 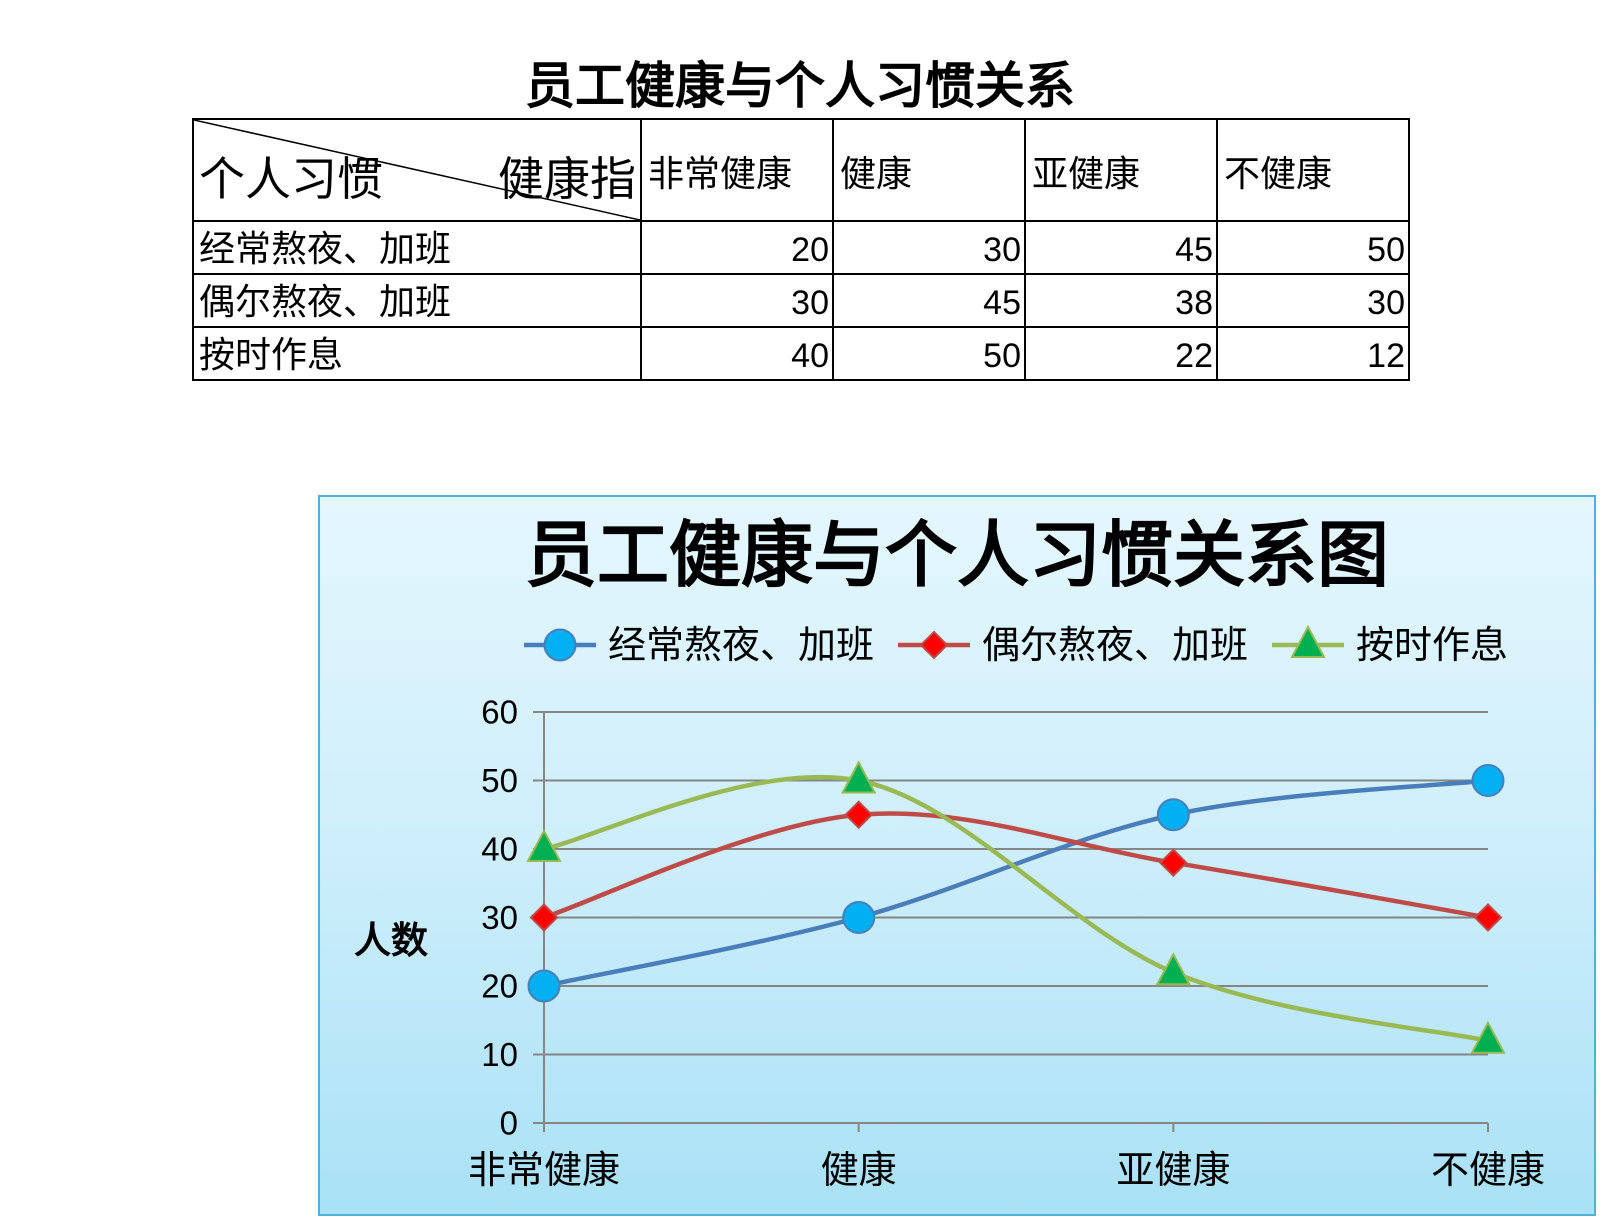 I want to click on column-header-sub-healthy: 亚健康, so click(x=1121, y=170).